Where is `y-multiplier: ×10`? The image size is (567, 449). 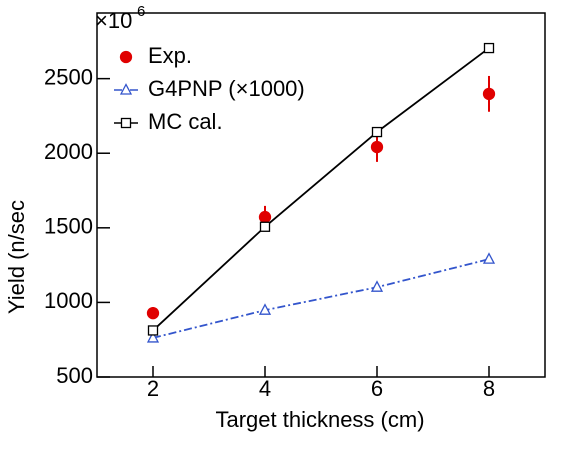
y-multiplier: ×10 is located at coordinates (113, 20).